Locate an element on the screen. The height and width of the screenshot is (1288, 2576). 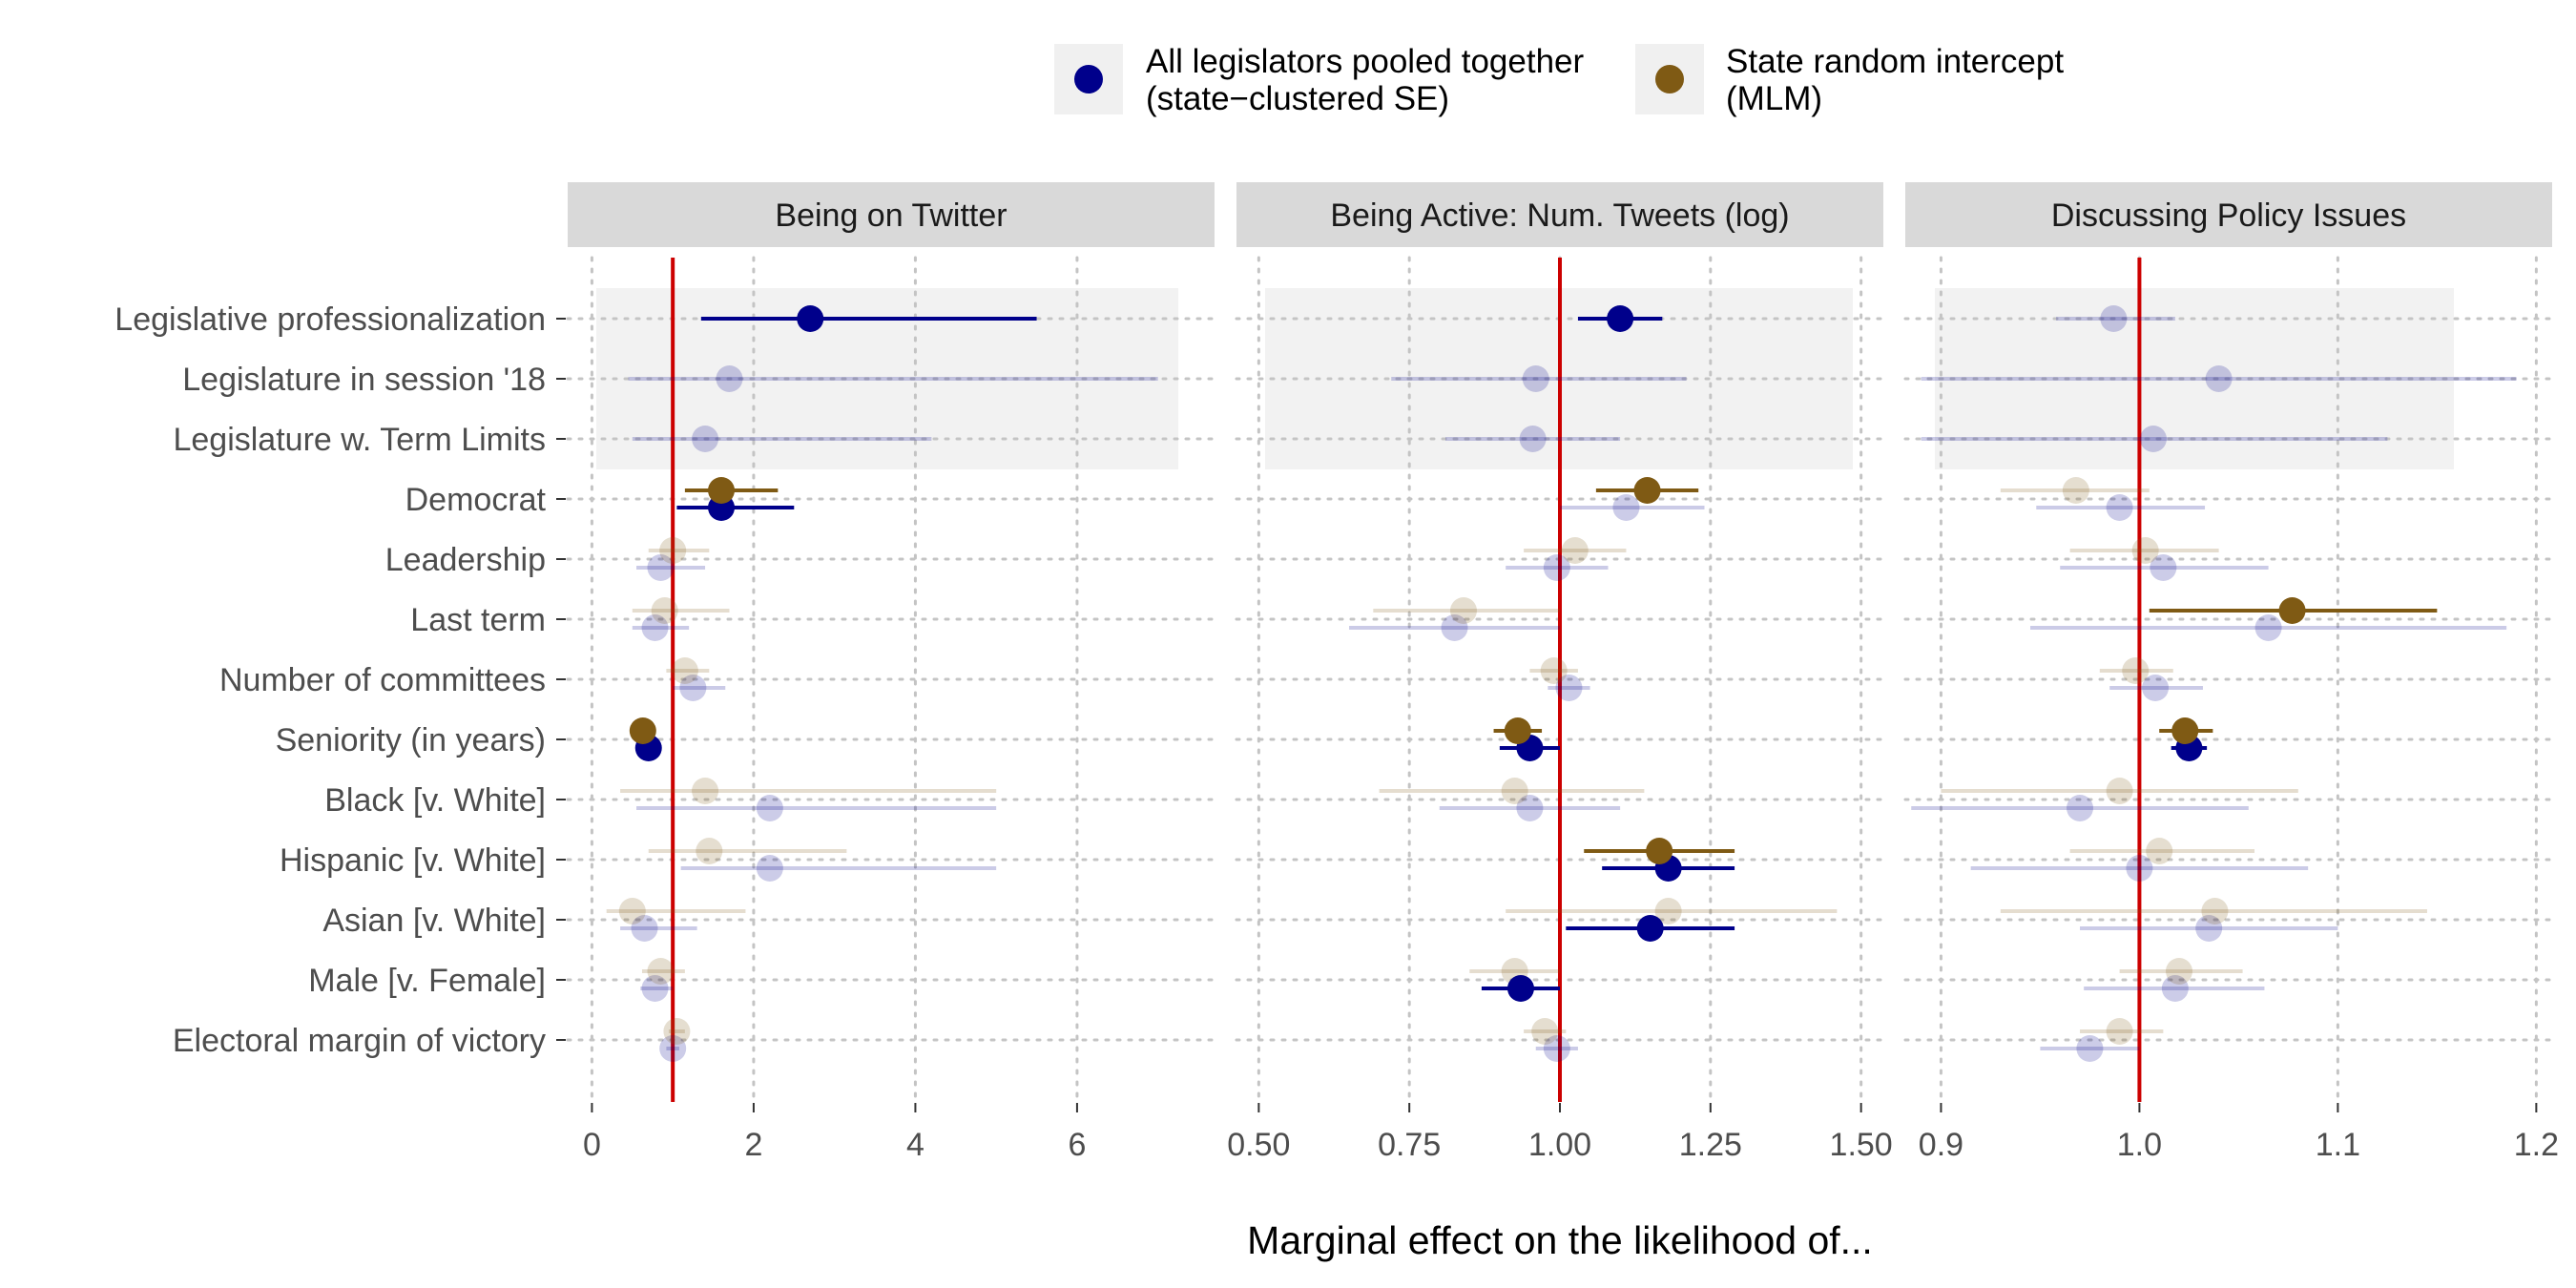
x-tick-label: 1.2 is located at coordinates (2536, 1145).